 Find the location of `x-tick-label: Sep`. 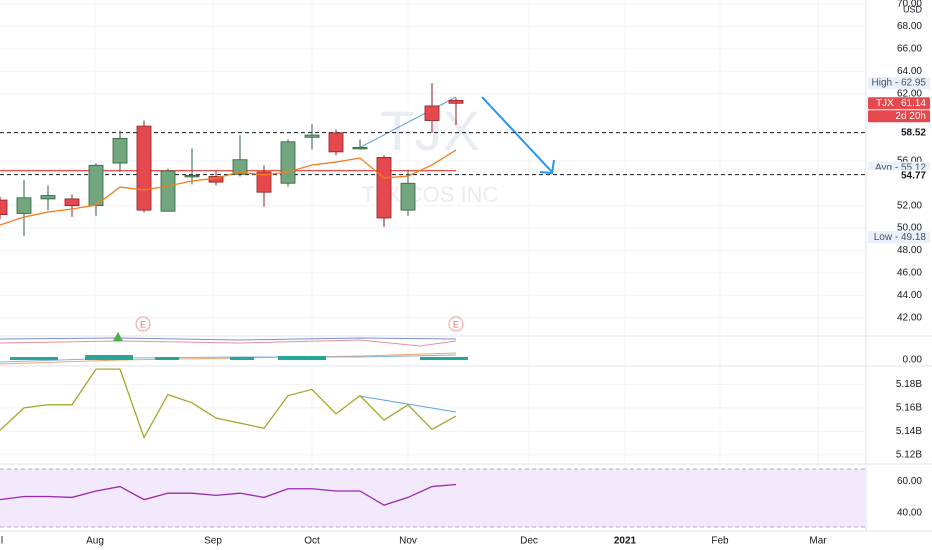

x-tick-label: Sep is located at coordinates (213, 541).